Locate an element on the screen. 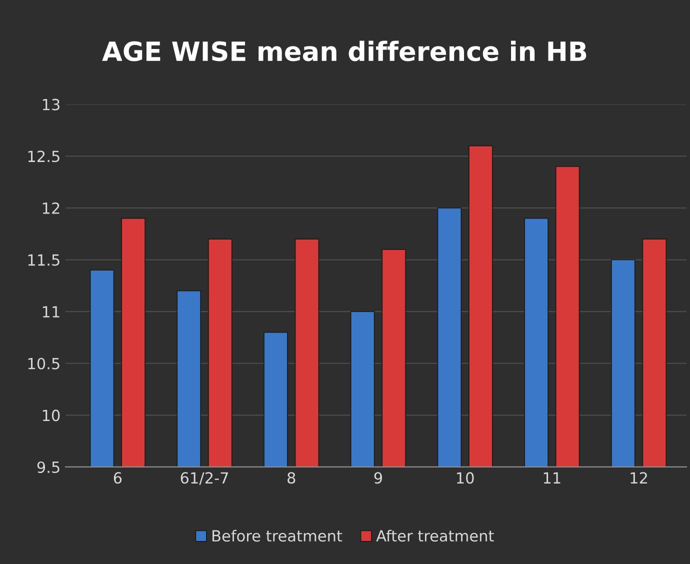  chart-title: AGE WISE mean difference in HB is located at coordinates (344, 51).